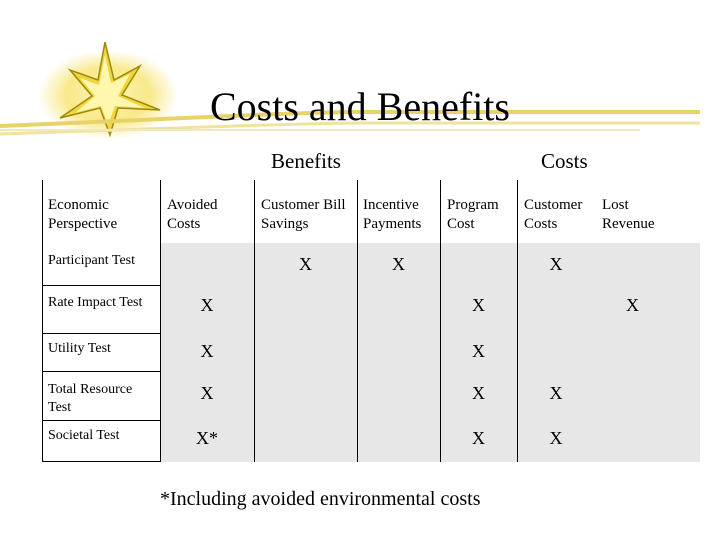 The width and height of the screenshot is (720, 540). Describe the element at coordinates (90, 398) in the screenshot. I see `row-label-total-resource-test: Total Resource Test` at that location.